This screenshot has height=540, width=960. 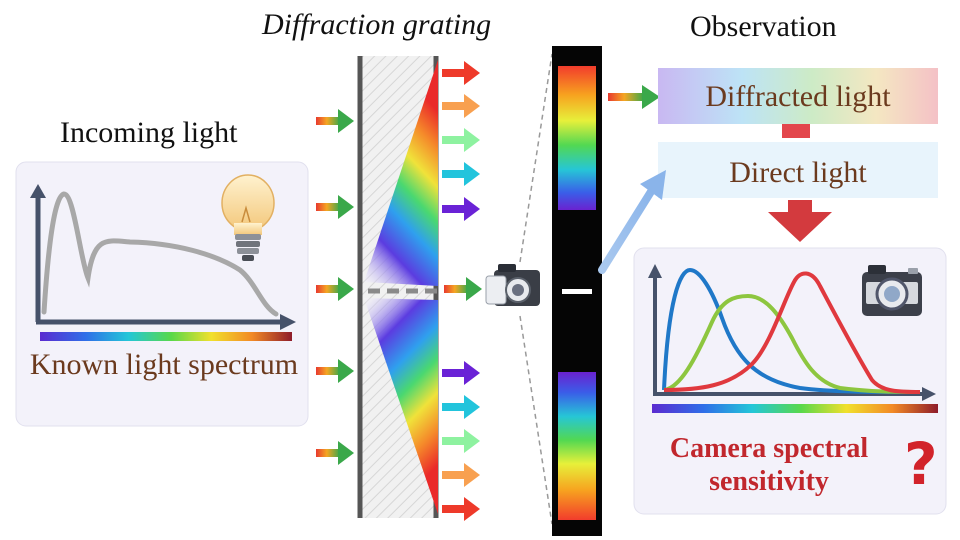 I want to click on strip-upper-spectrum, so click(x=577, y=138).